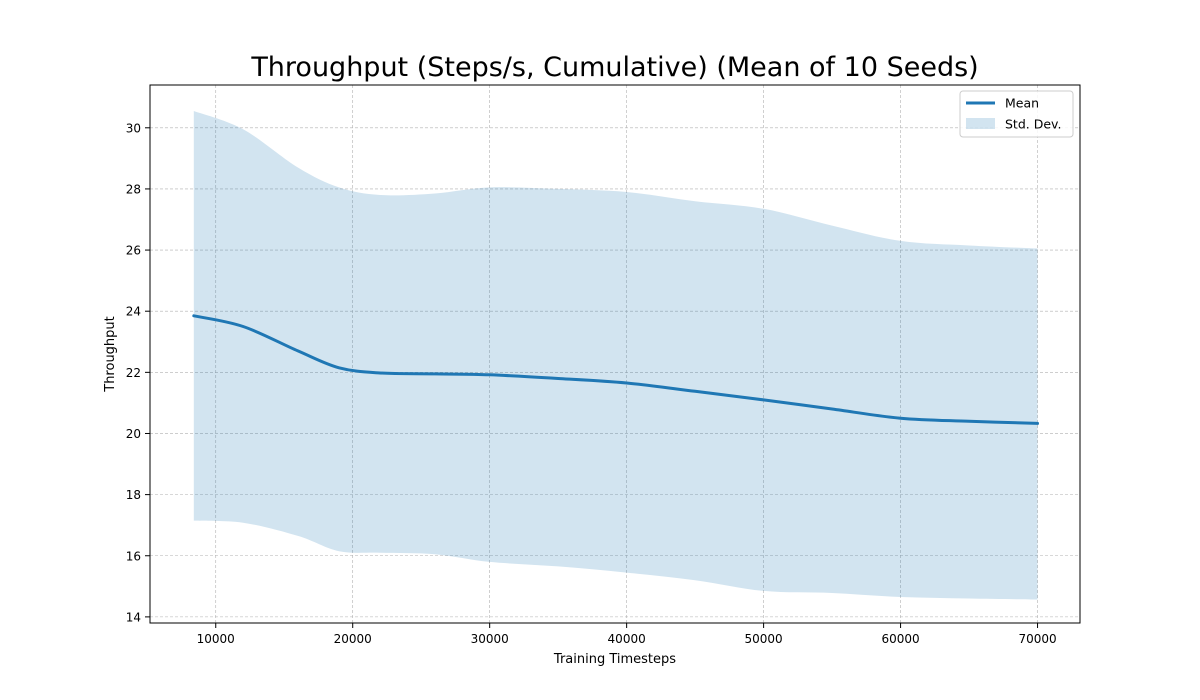 The height and width of the screenshot is (700, 1200). I want to click on mean-line-layer, so click(615, 369).